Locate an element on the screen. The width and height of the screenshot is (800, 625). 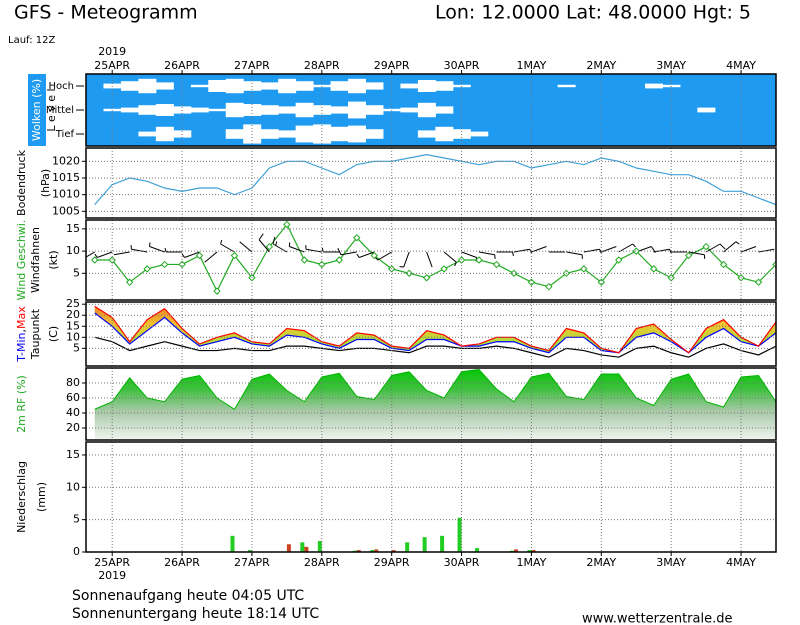
axis-label-part: (mm) is located at coordinates (41, 497).